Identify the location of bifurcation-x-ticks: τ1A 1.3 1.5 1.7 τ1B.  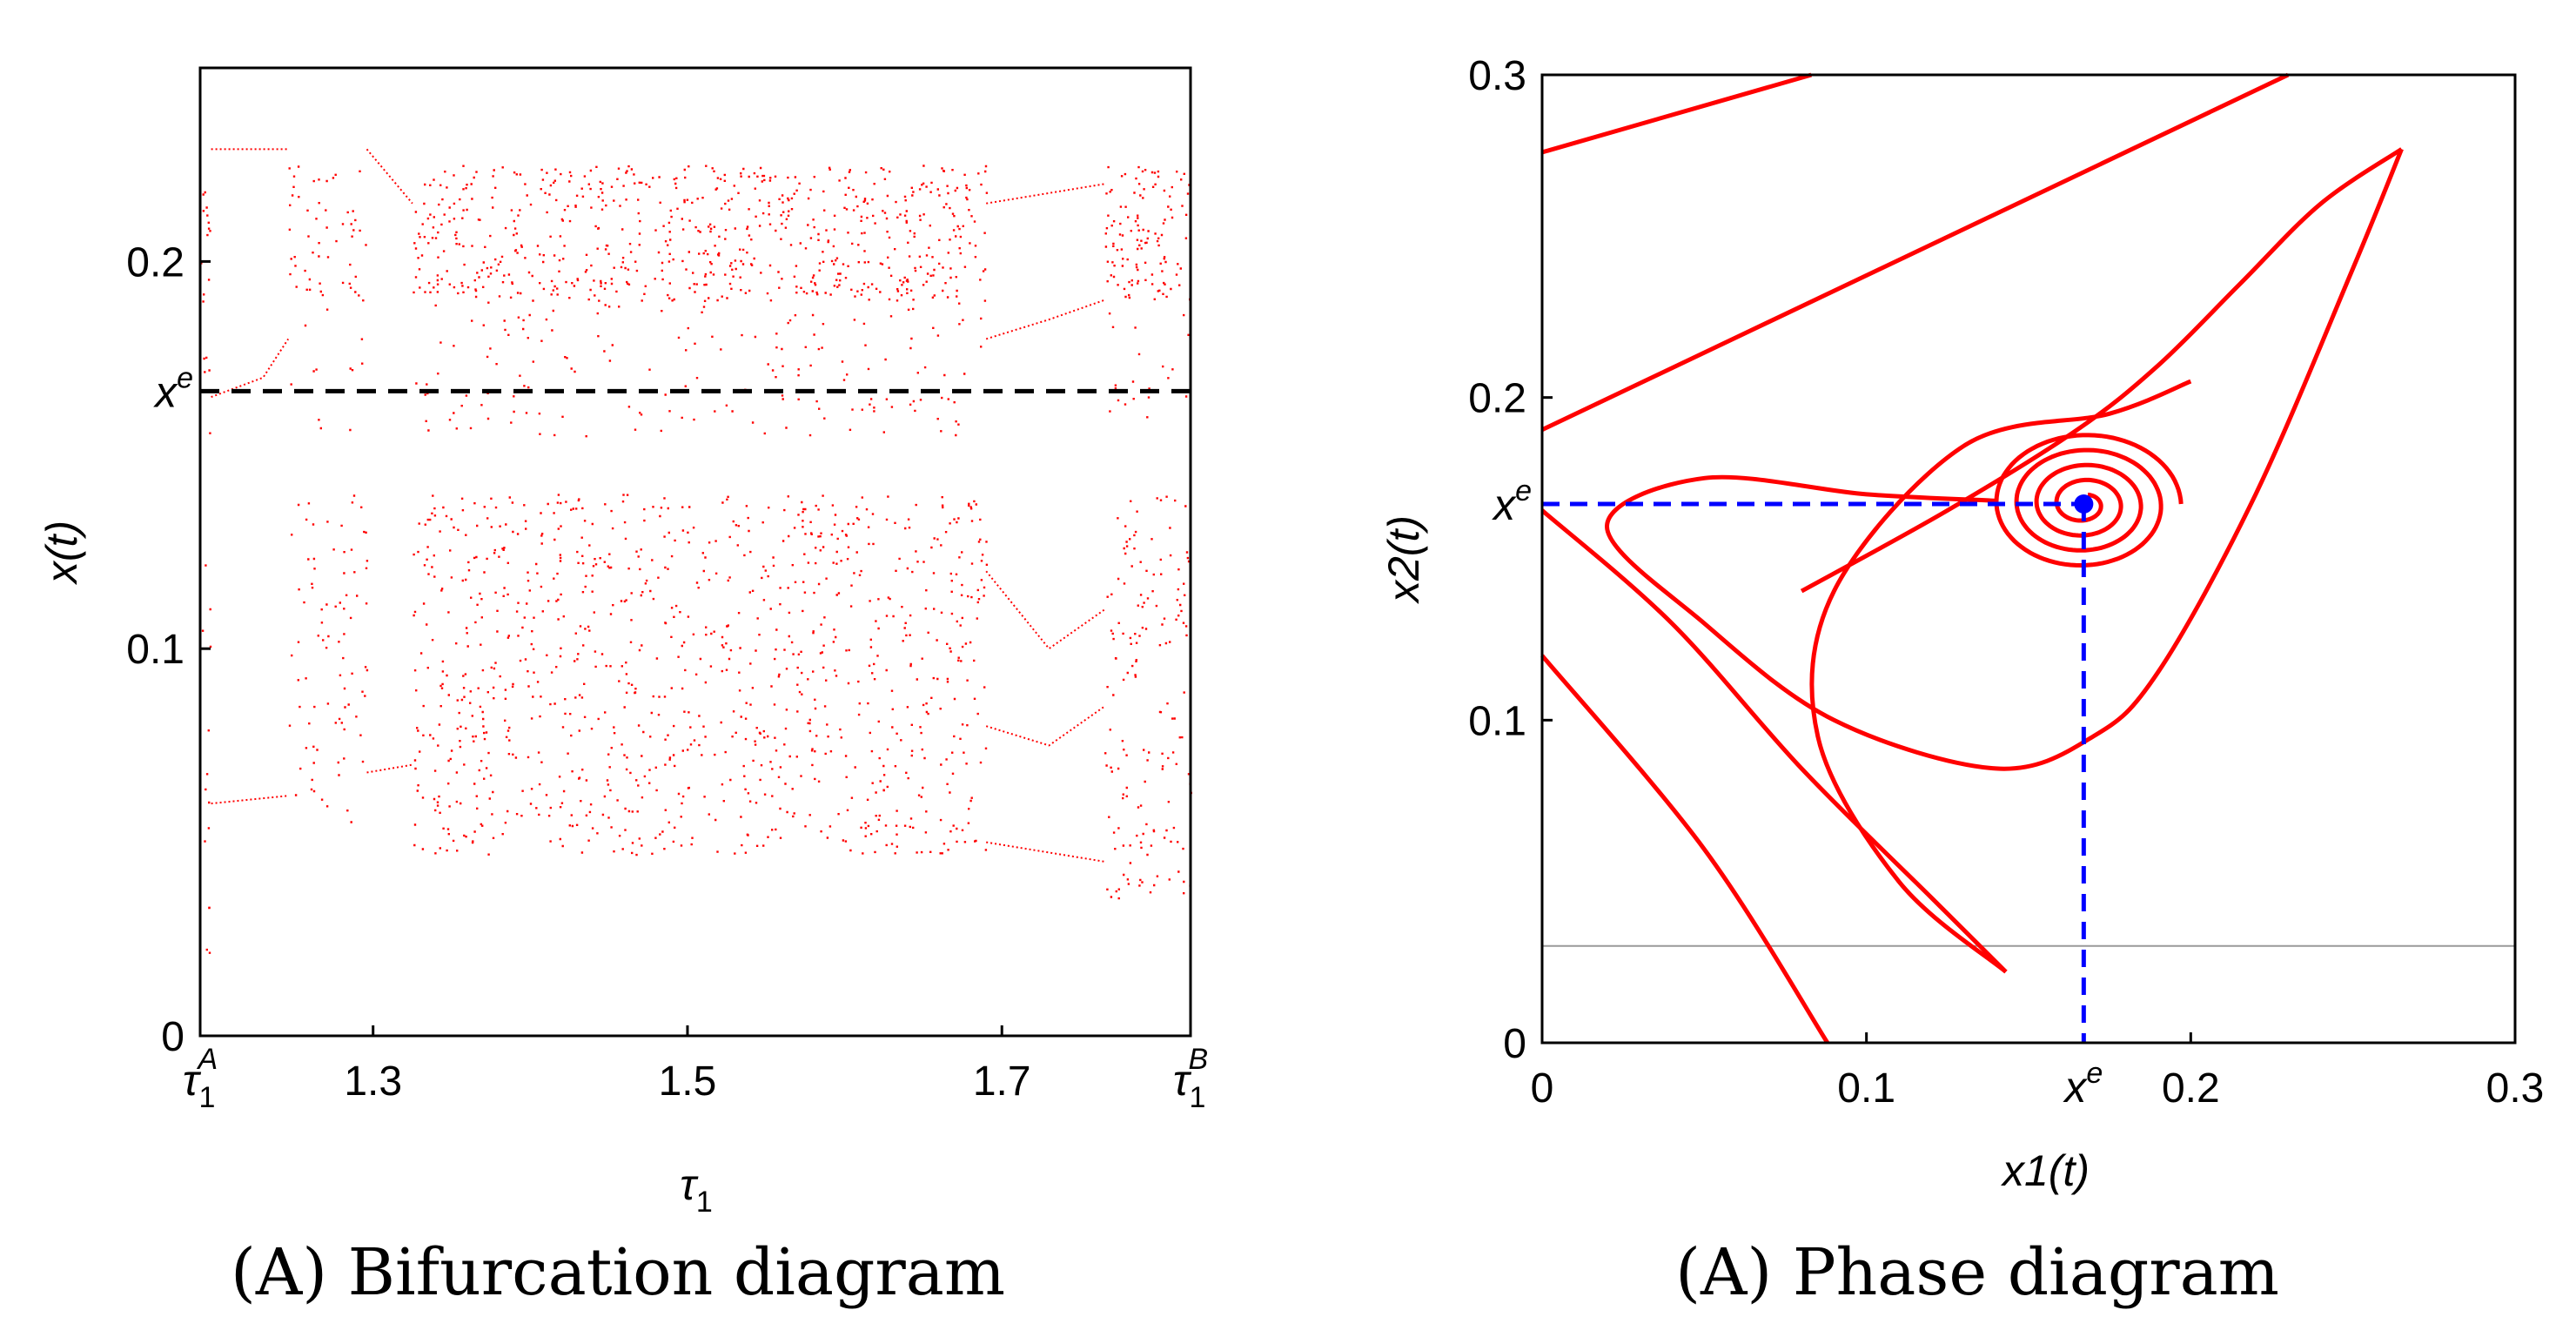
(696, 1069).